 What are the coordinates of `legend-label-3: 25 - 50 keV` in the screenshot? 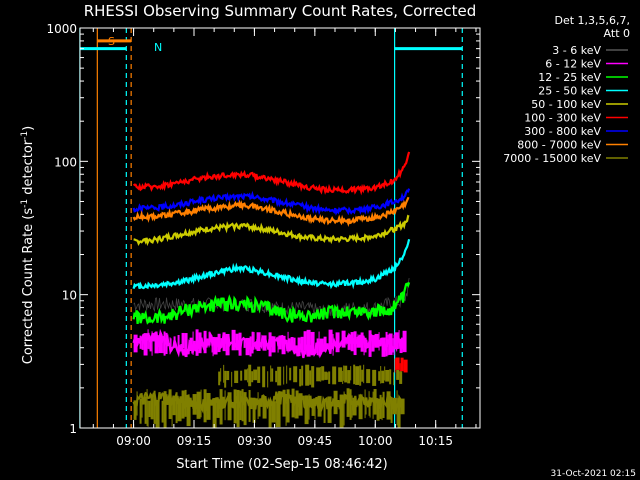 It's located at (569, 91).